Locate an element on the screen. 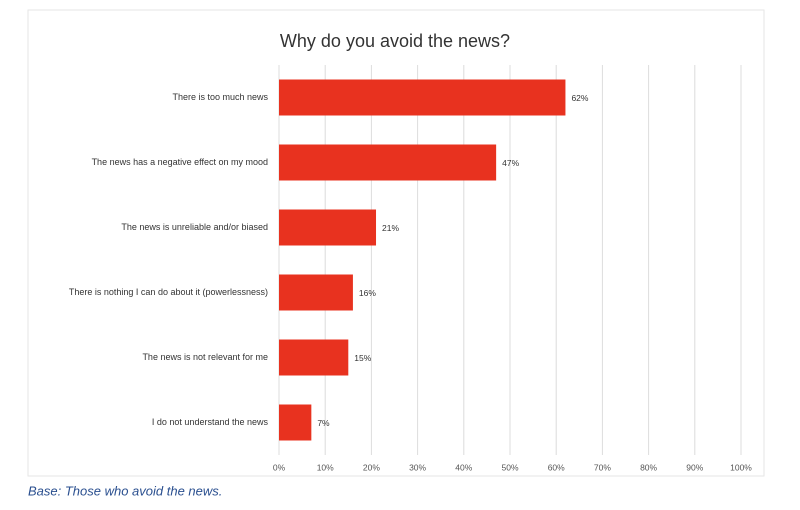 The height and width of the screenshot is (510, 800). x-tick-label: 50% is located at coordinates (509, 467).